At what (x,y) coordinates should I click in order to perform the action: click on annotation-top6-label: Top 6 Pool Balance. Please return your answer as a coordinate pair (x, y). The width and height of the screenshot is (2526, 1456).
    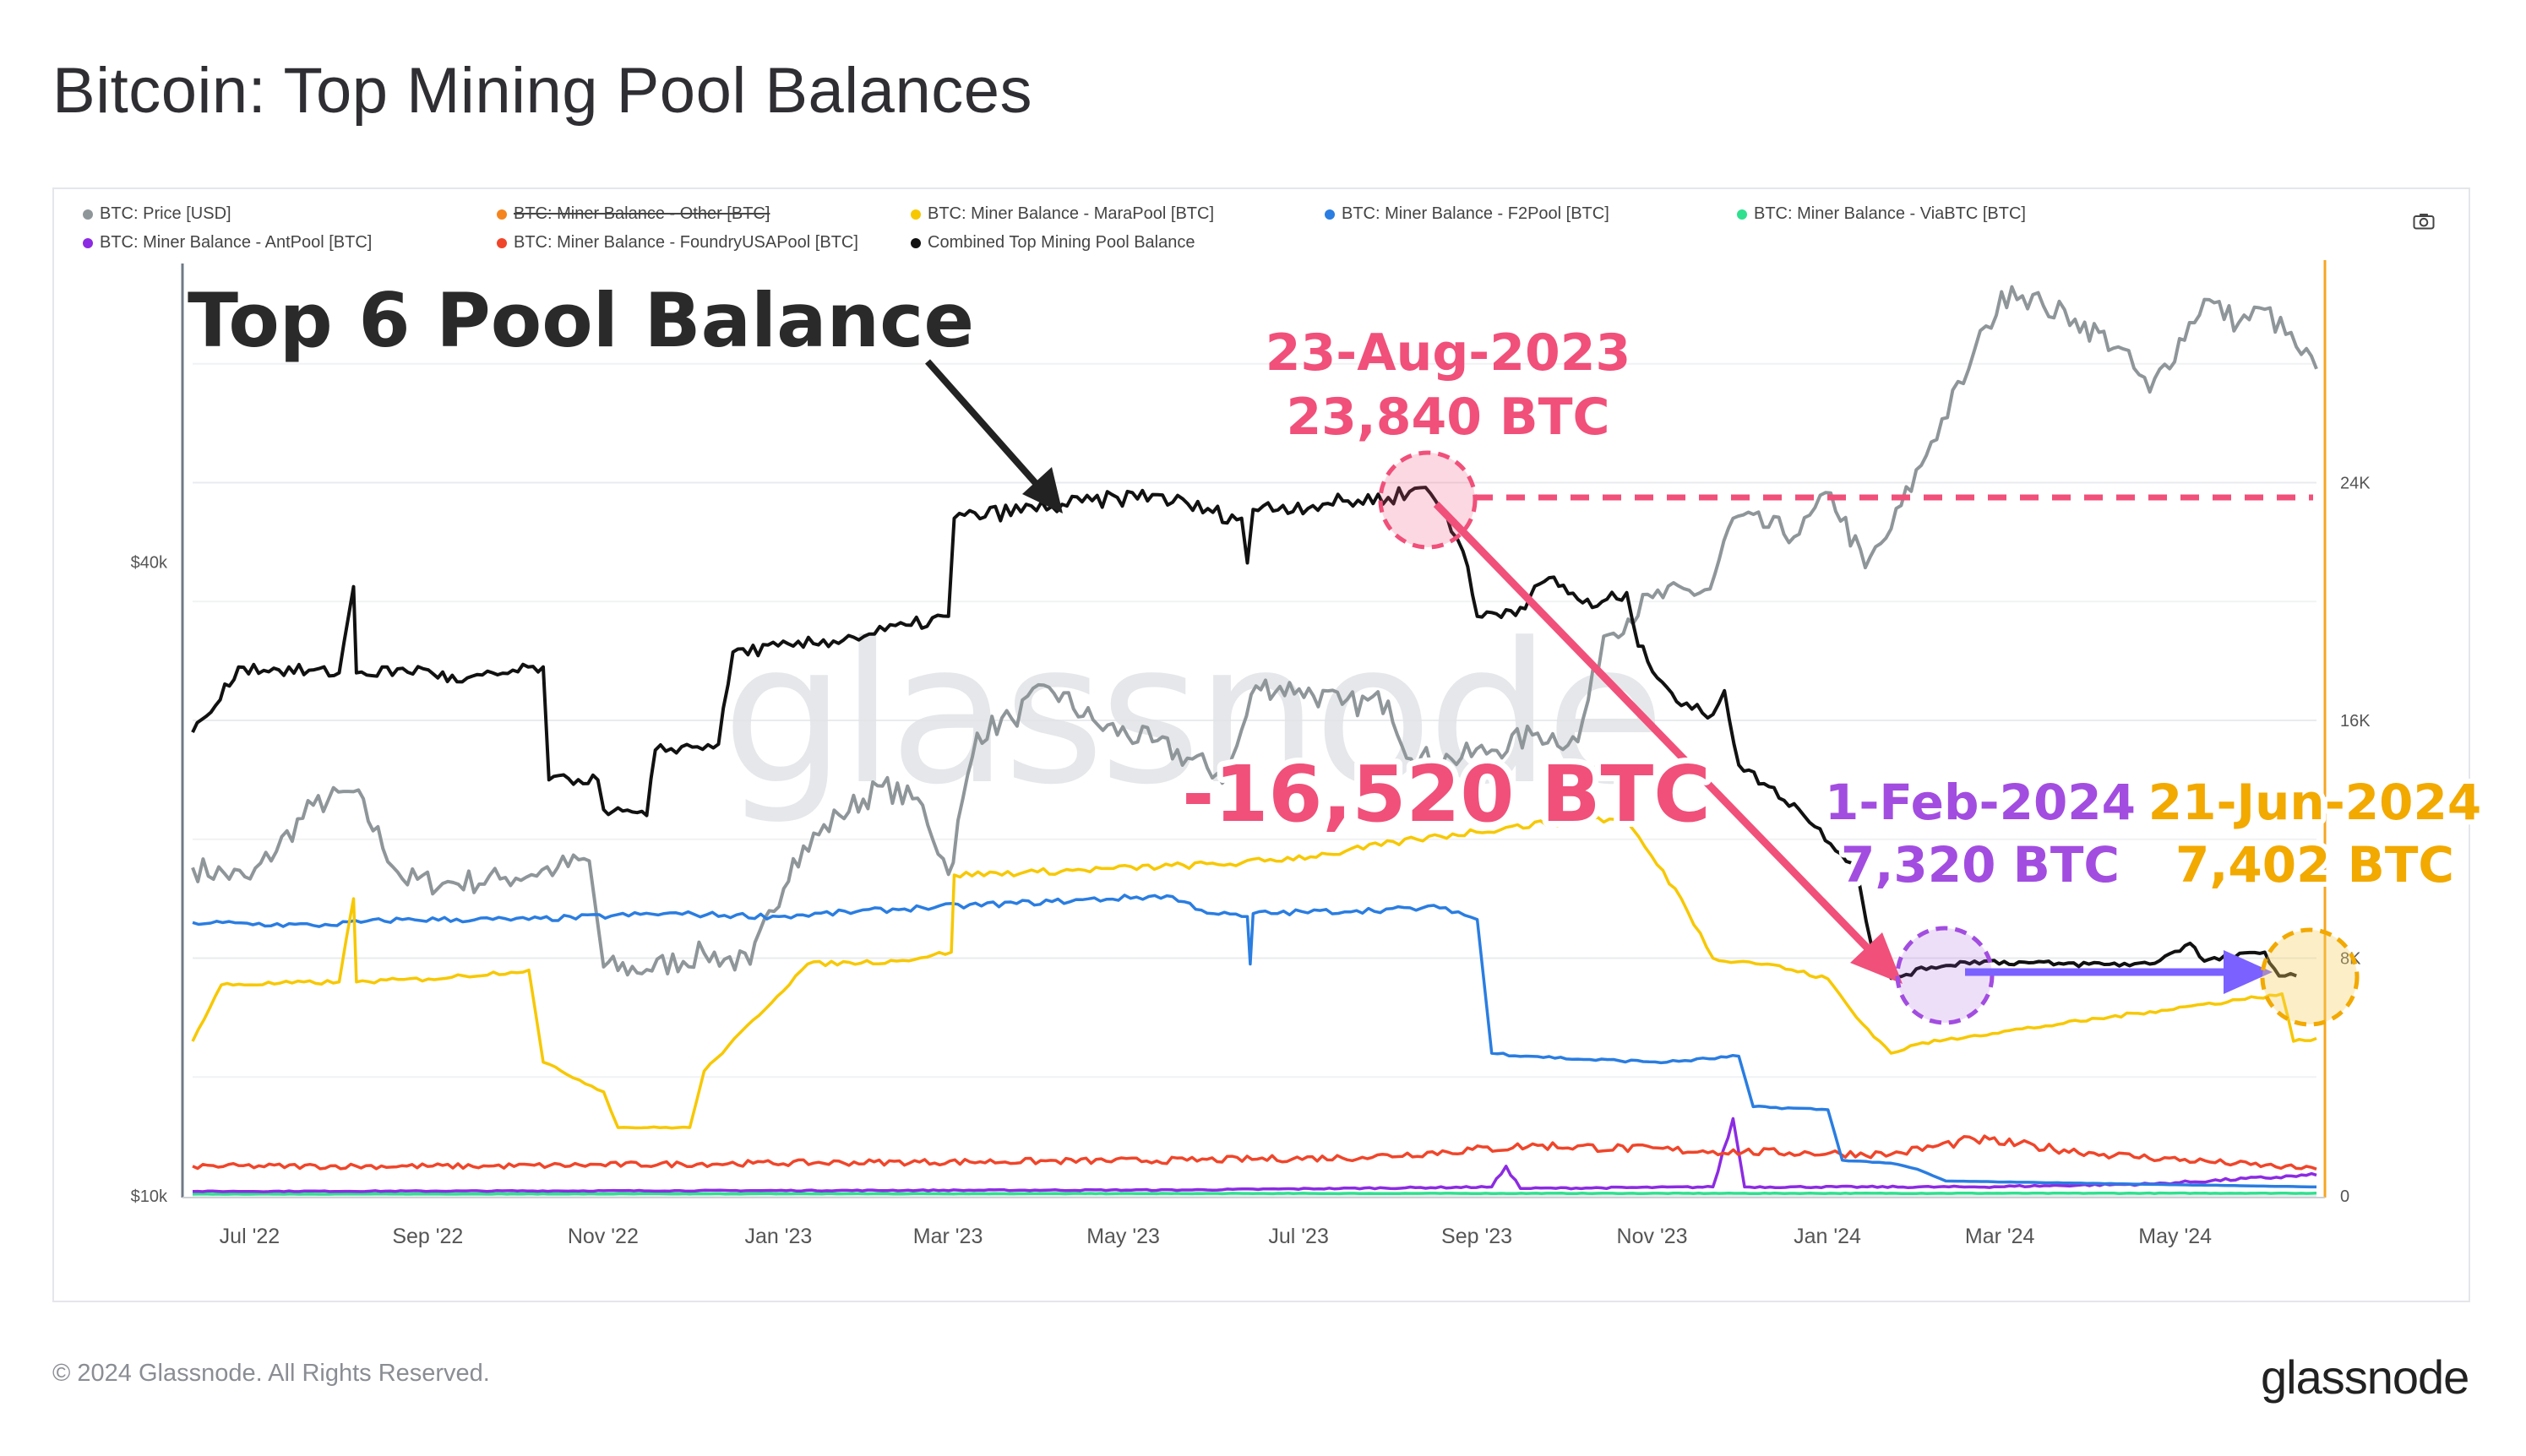
    Looking at the image, I should click on (581, 320).